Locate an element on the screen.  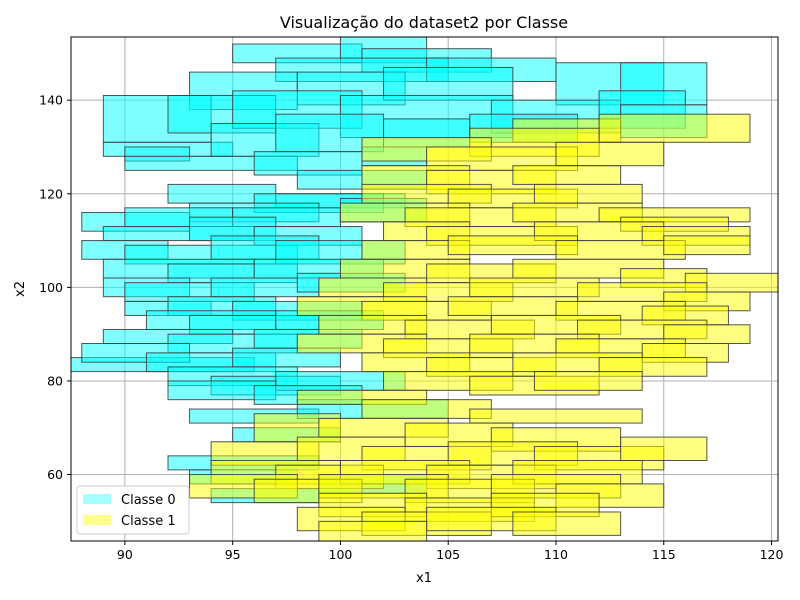
x-axis-label: x1 is located at coordinates (424, 578).